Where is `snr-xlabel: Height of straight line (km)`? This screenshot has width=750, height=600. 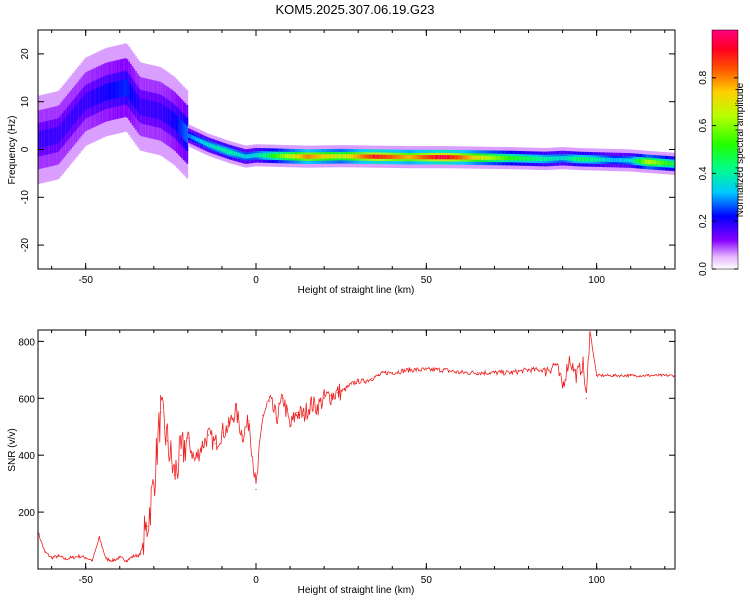
snr-xlabel: Height of straight line (km) is located at coordinates (356, 590).